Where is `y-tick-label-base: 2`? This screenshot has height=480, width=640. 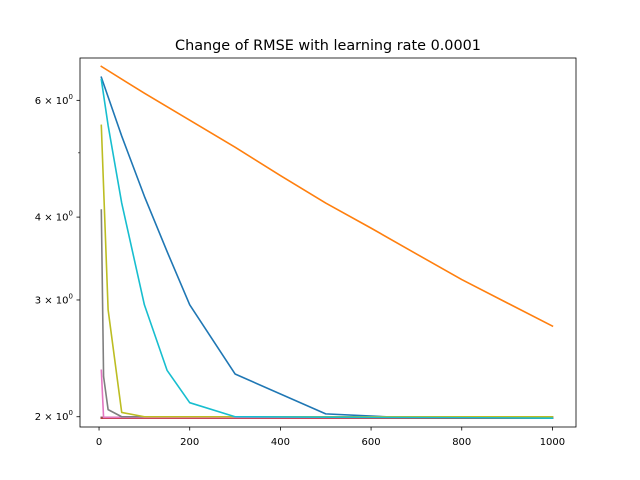
y-tick-label-base: 2 is located at coordinates (38, 417).